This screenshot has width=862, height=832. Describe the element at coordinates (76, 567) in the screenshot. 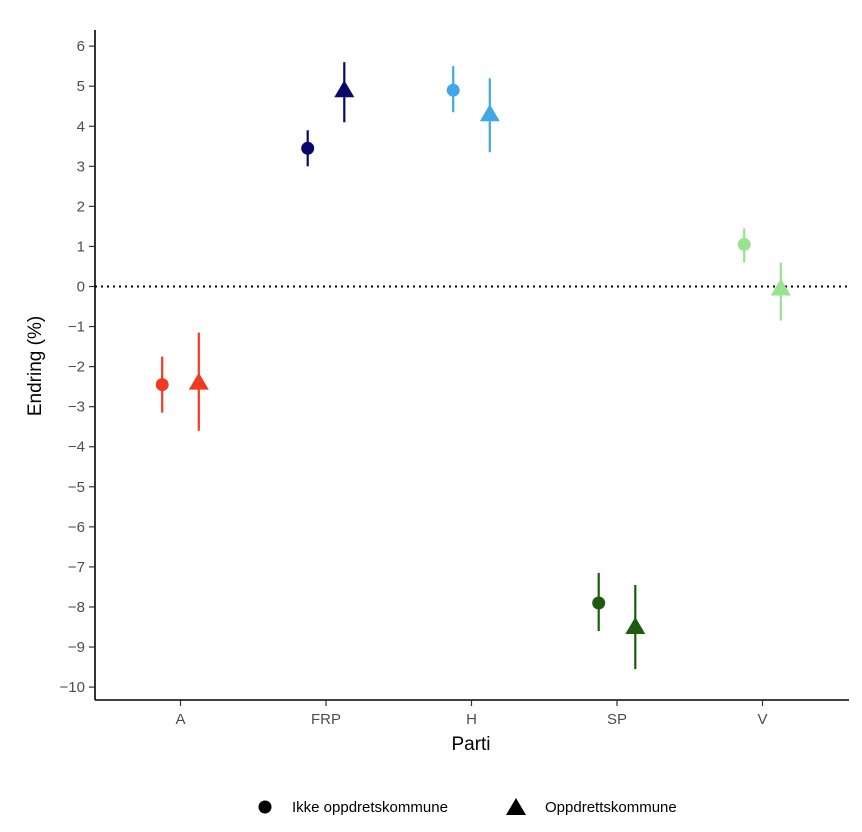

I see `y-tick-label: −7` at that location.